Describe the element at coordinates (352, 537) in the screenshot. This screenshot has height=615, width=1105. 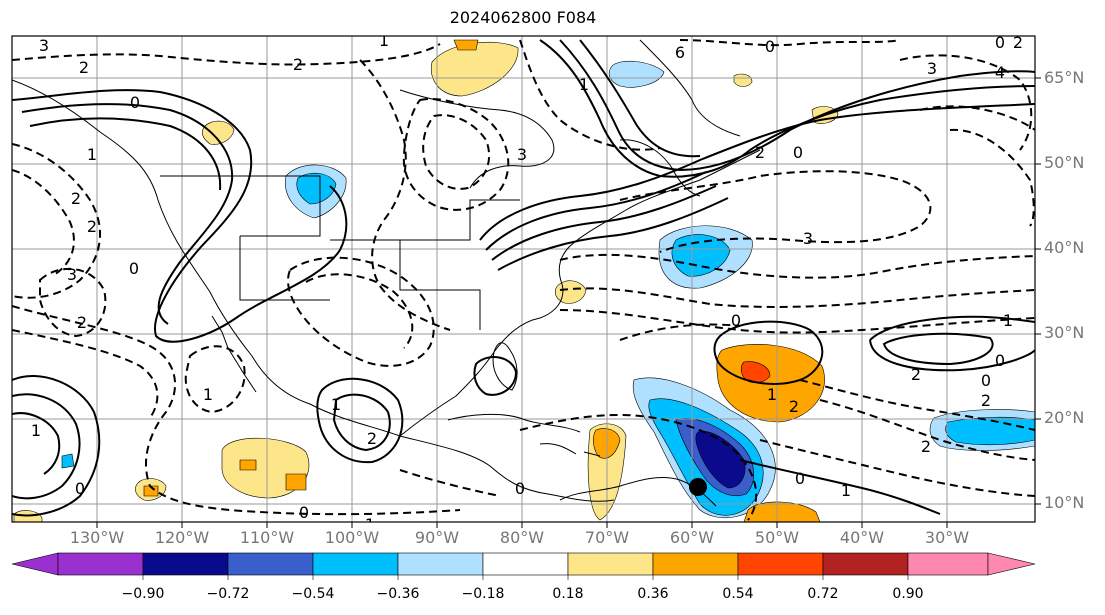
I see `lon-label: 100°W` at that location.